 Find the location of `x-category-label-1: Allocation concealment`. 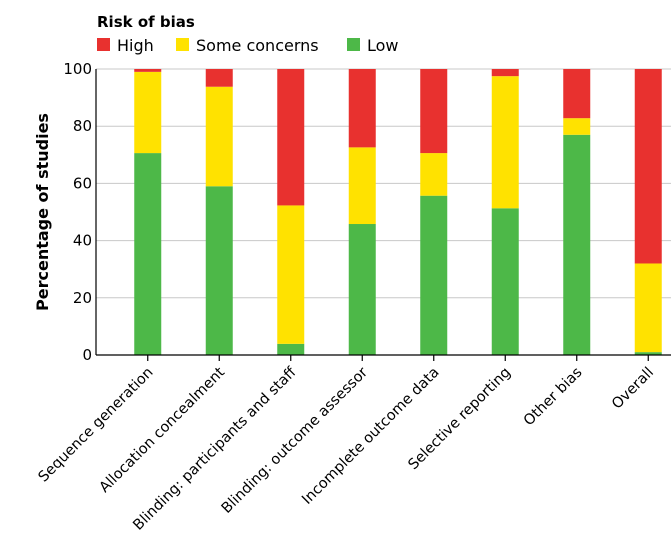

x-category-label-1: Allocation concealment is located at coordinates (163, 430).